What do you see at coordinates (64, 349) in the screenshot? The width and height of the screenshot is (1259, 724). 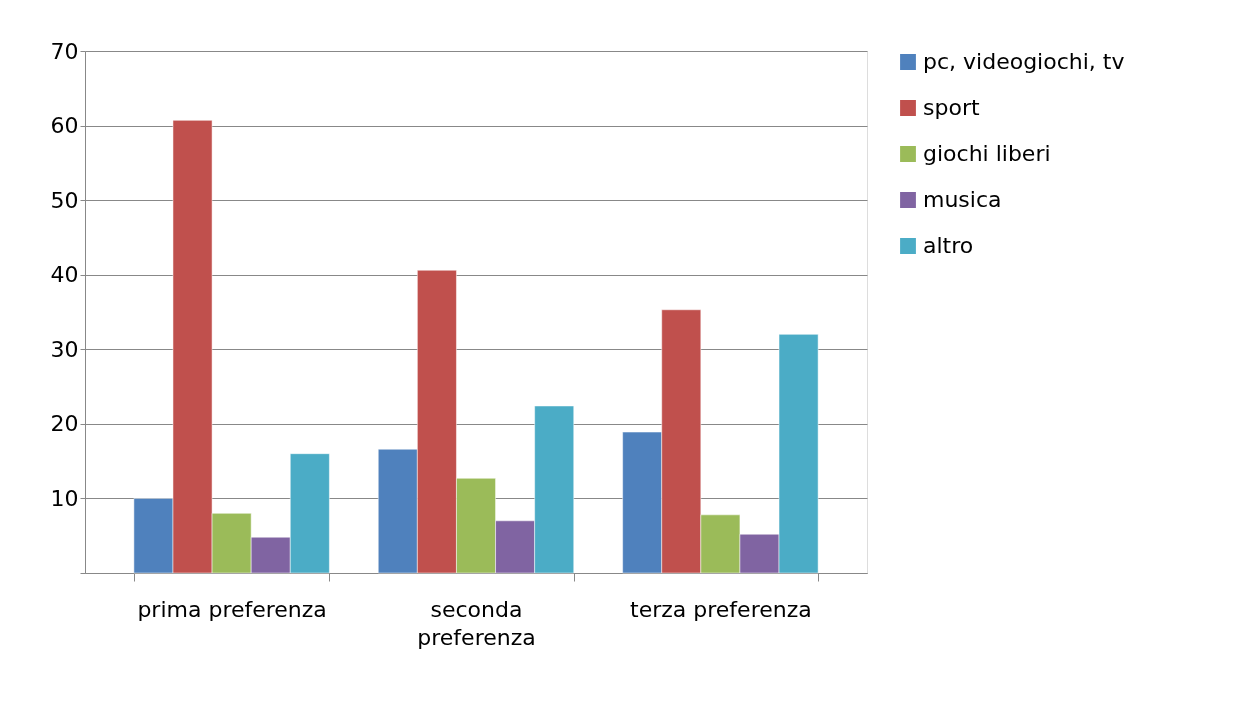 I see `y-tick-label: 30` at bounding box center [64, 349].